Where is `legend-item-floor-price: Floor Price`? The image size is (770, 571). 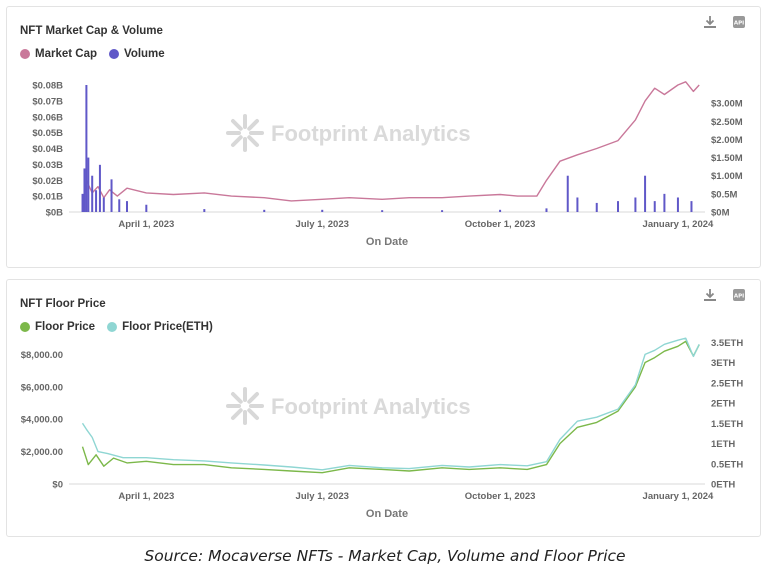 legend-item-floor-price: Floor Price is located at coordinates (57, 327).